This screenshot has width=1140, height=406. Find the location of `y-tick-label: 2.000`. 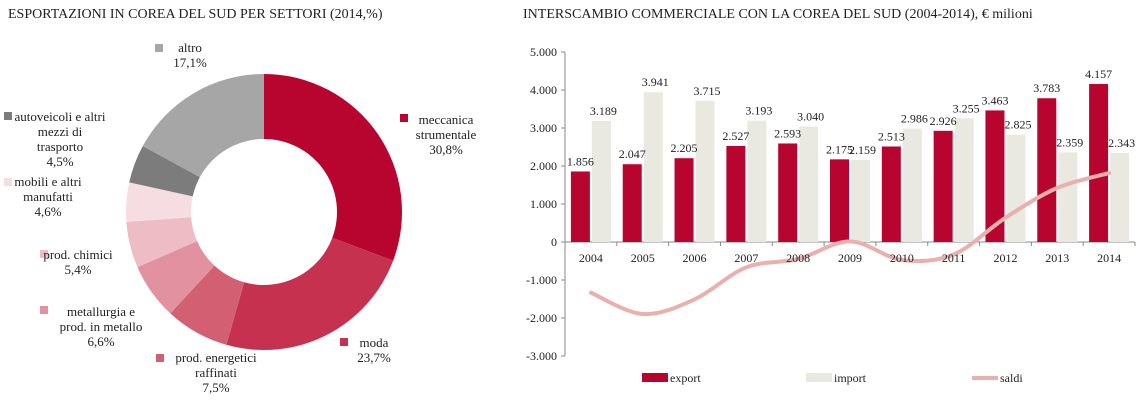

y-tick-label: 2.000 is located at coordinates (543, 166).